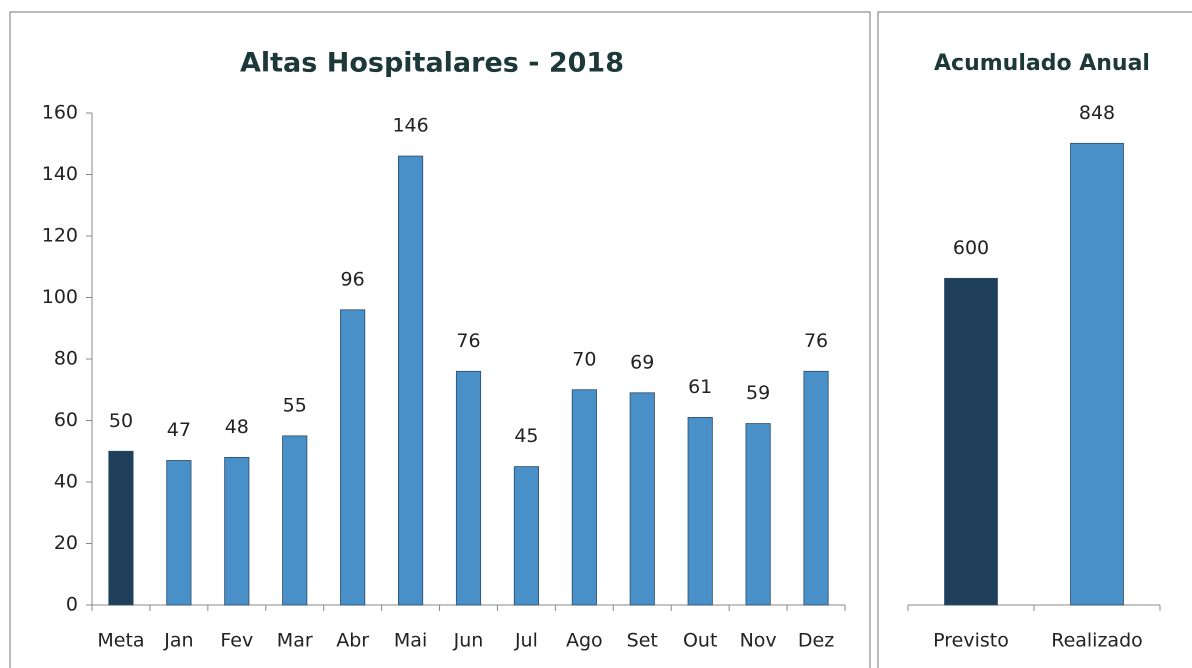  What do you see at coordinates (60, 113) in the screenshot?
I see `y-tick-label: 160` at bounding box center [60, 113].